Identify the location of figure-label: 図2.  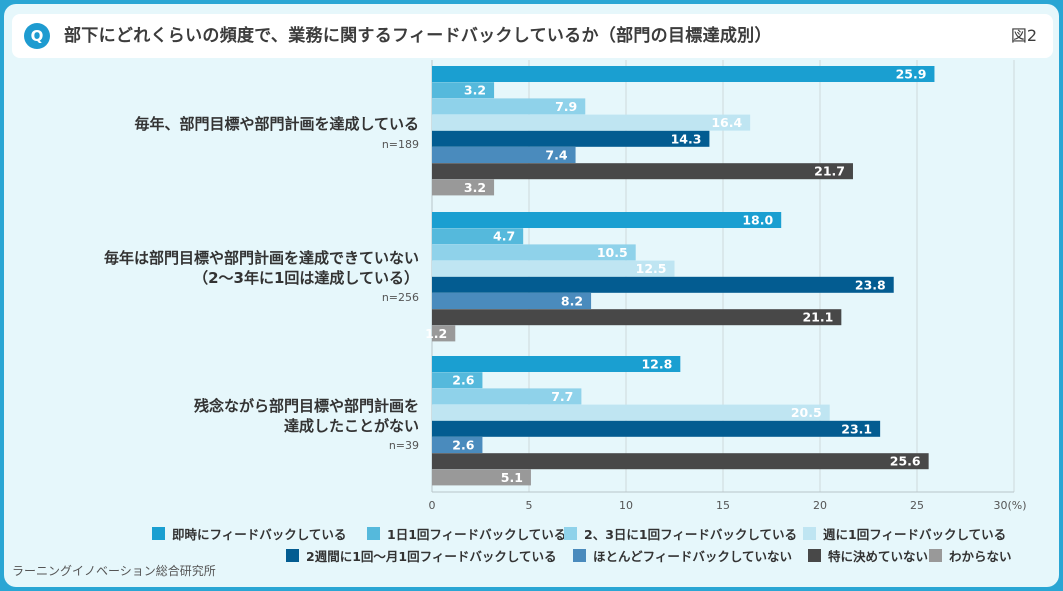
(1023, 35).